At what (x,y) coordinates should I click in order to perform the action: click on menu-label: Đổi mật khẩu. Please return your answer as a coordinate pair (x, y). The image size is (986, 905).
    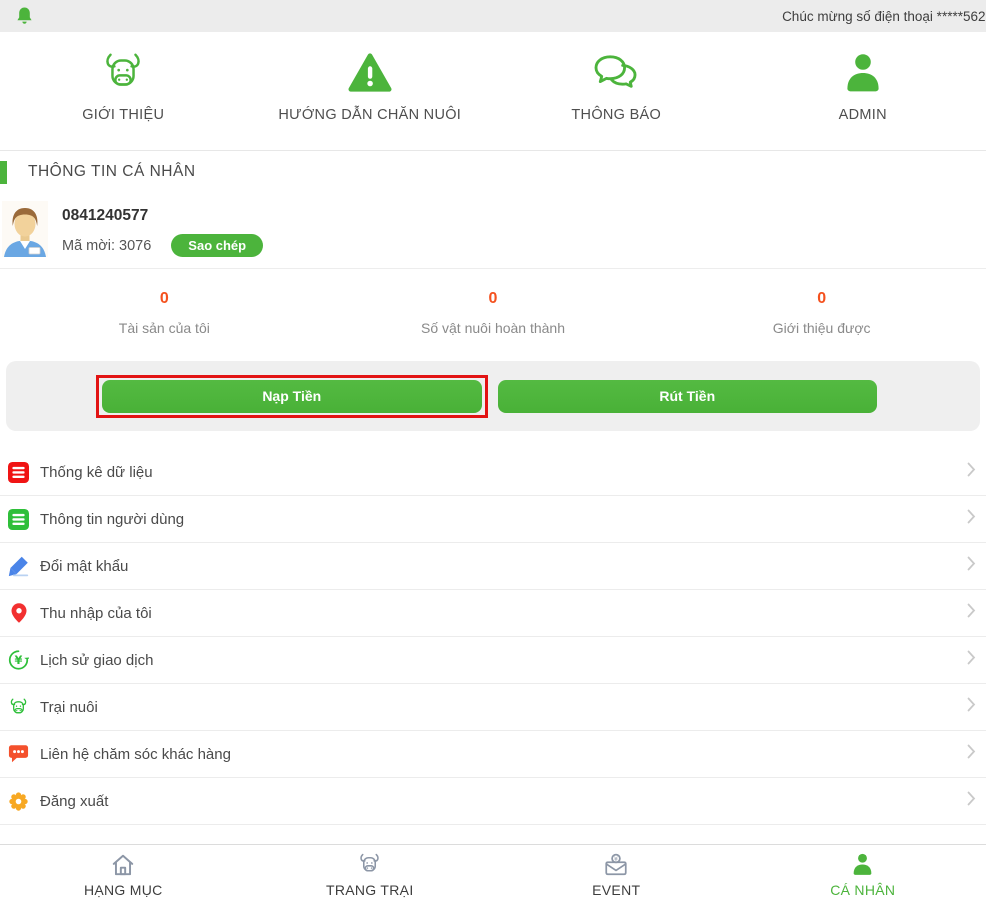
    Looking at the image, I should click on (84, 566).